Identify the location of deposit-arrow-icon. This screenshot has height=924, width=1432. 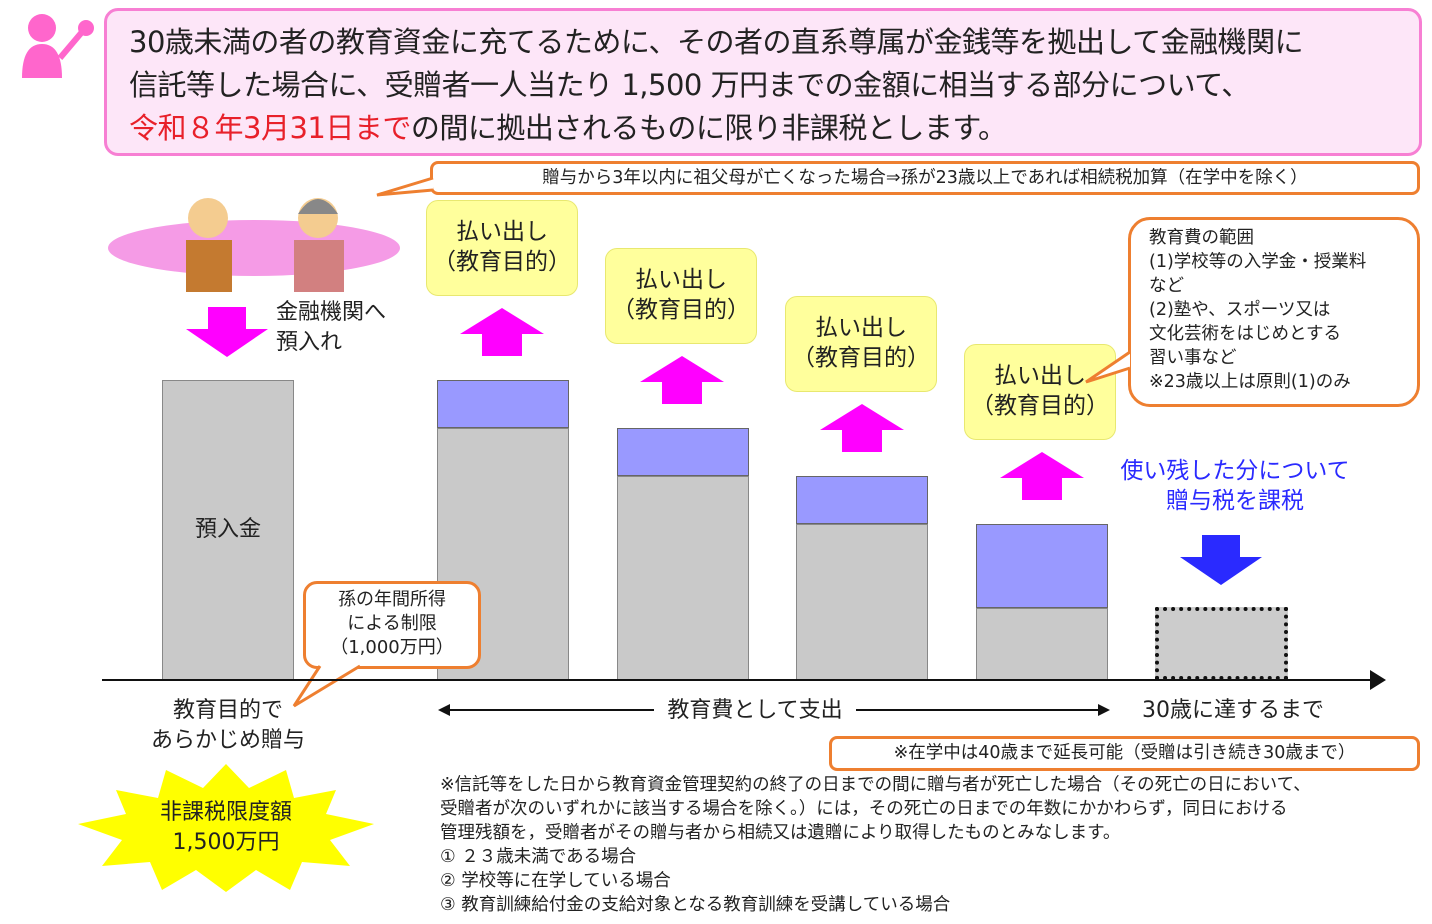
(227, 332).